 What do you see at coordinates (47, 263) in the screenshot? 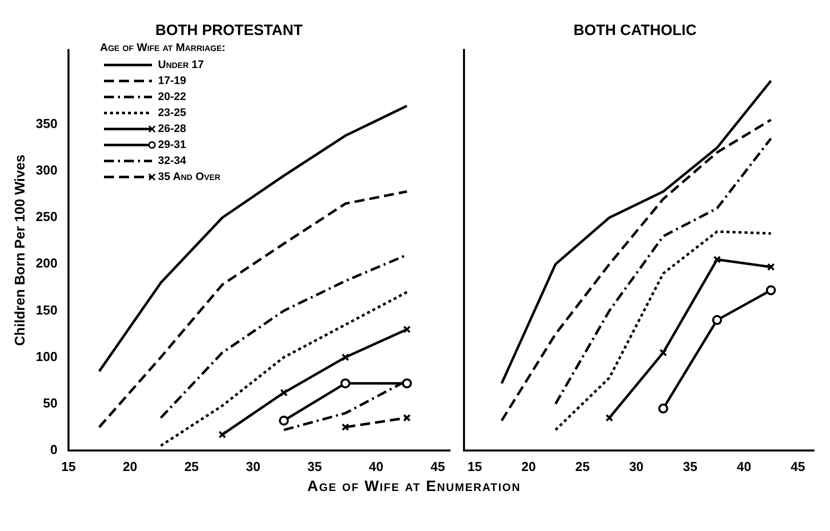
I see `y-tick-label: 200` at bounding box center [47, 263].